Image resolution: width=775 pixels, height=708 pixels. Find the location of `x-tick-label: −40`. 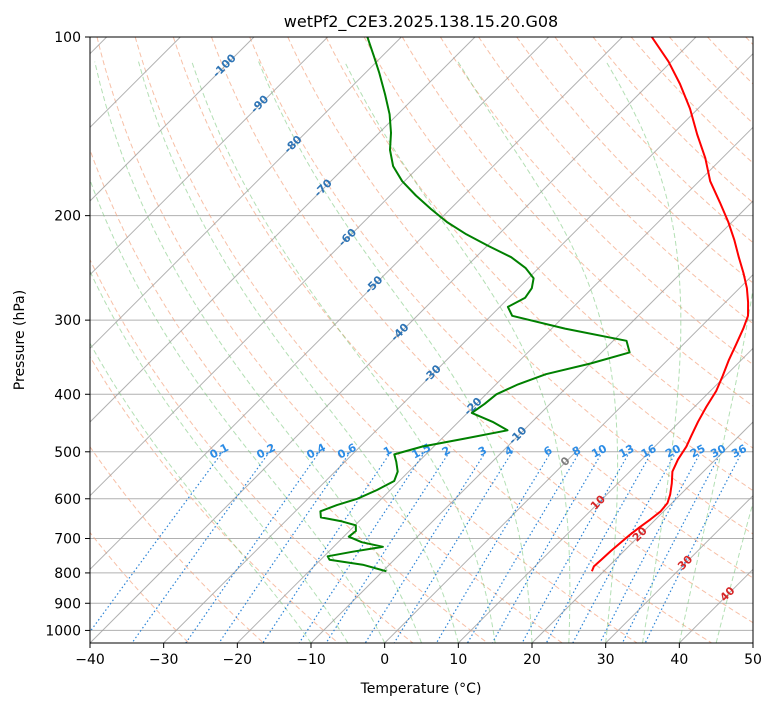

x-tick-label: −40 is located at coordinates (90, 660).